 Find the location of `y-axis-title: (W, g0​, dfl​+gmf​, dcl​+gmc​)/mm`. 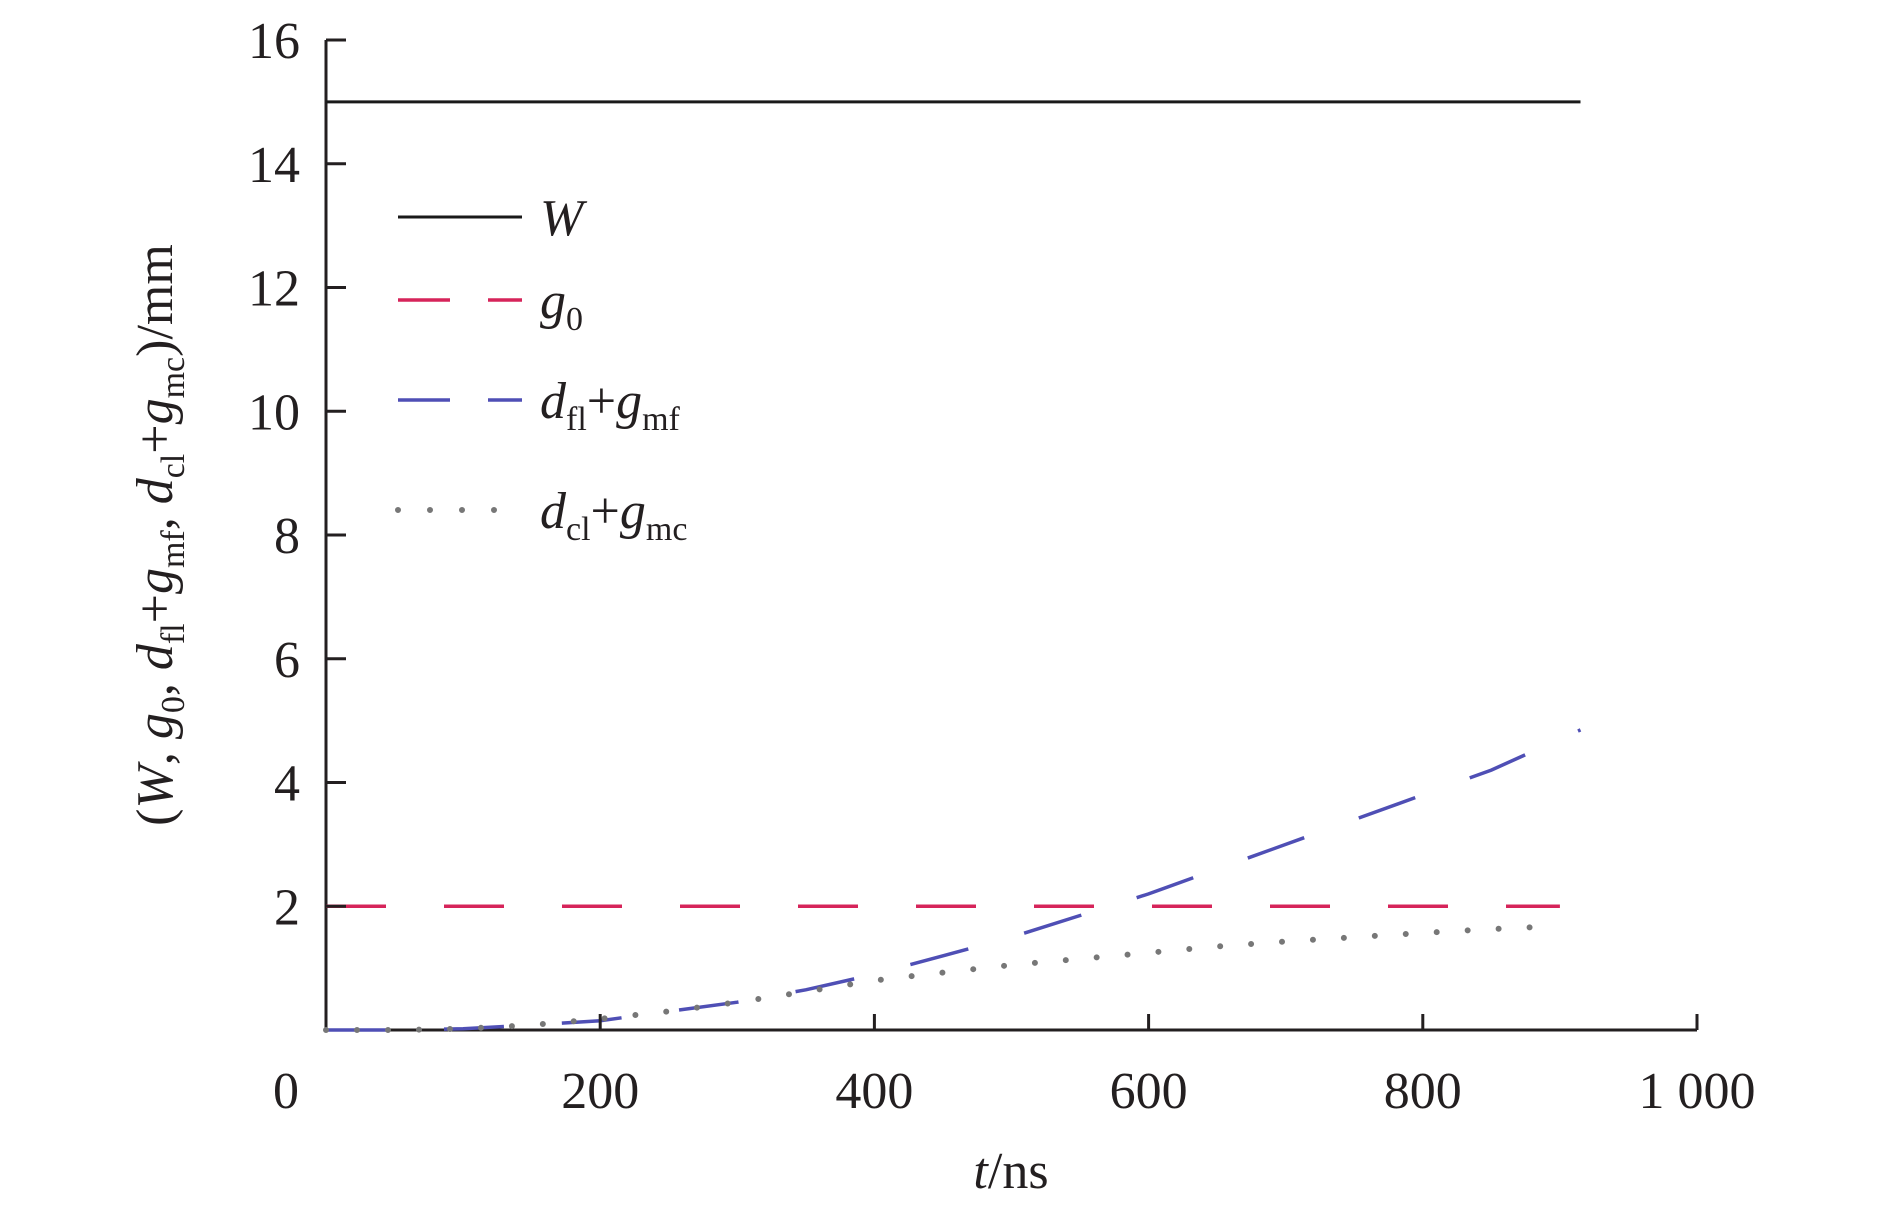

y-axis-title: (W, g0​, dfl​+gmf​, dcl​+gmc​)/mm is located at coordinates (159, 535).